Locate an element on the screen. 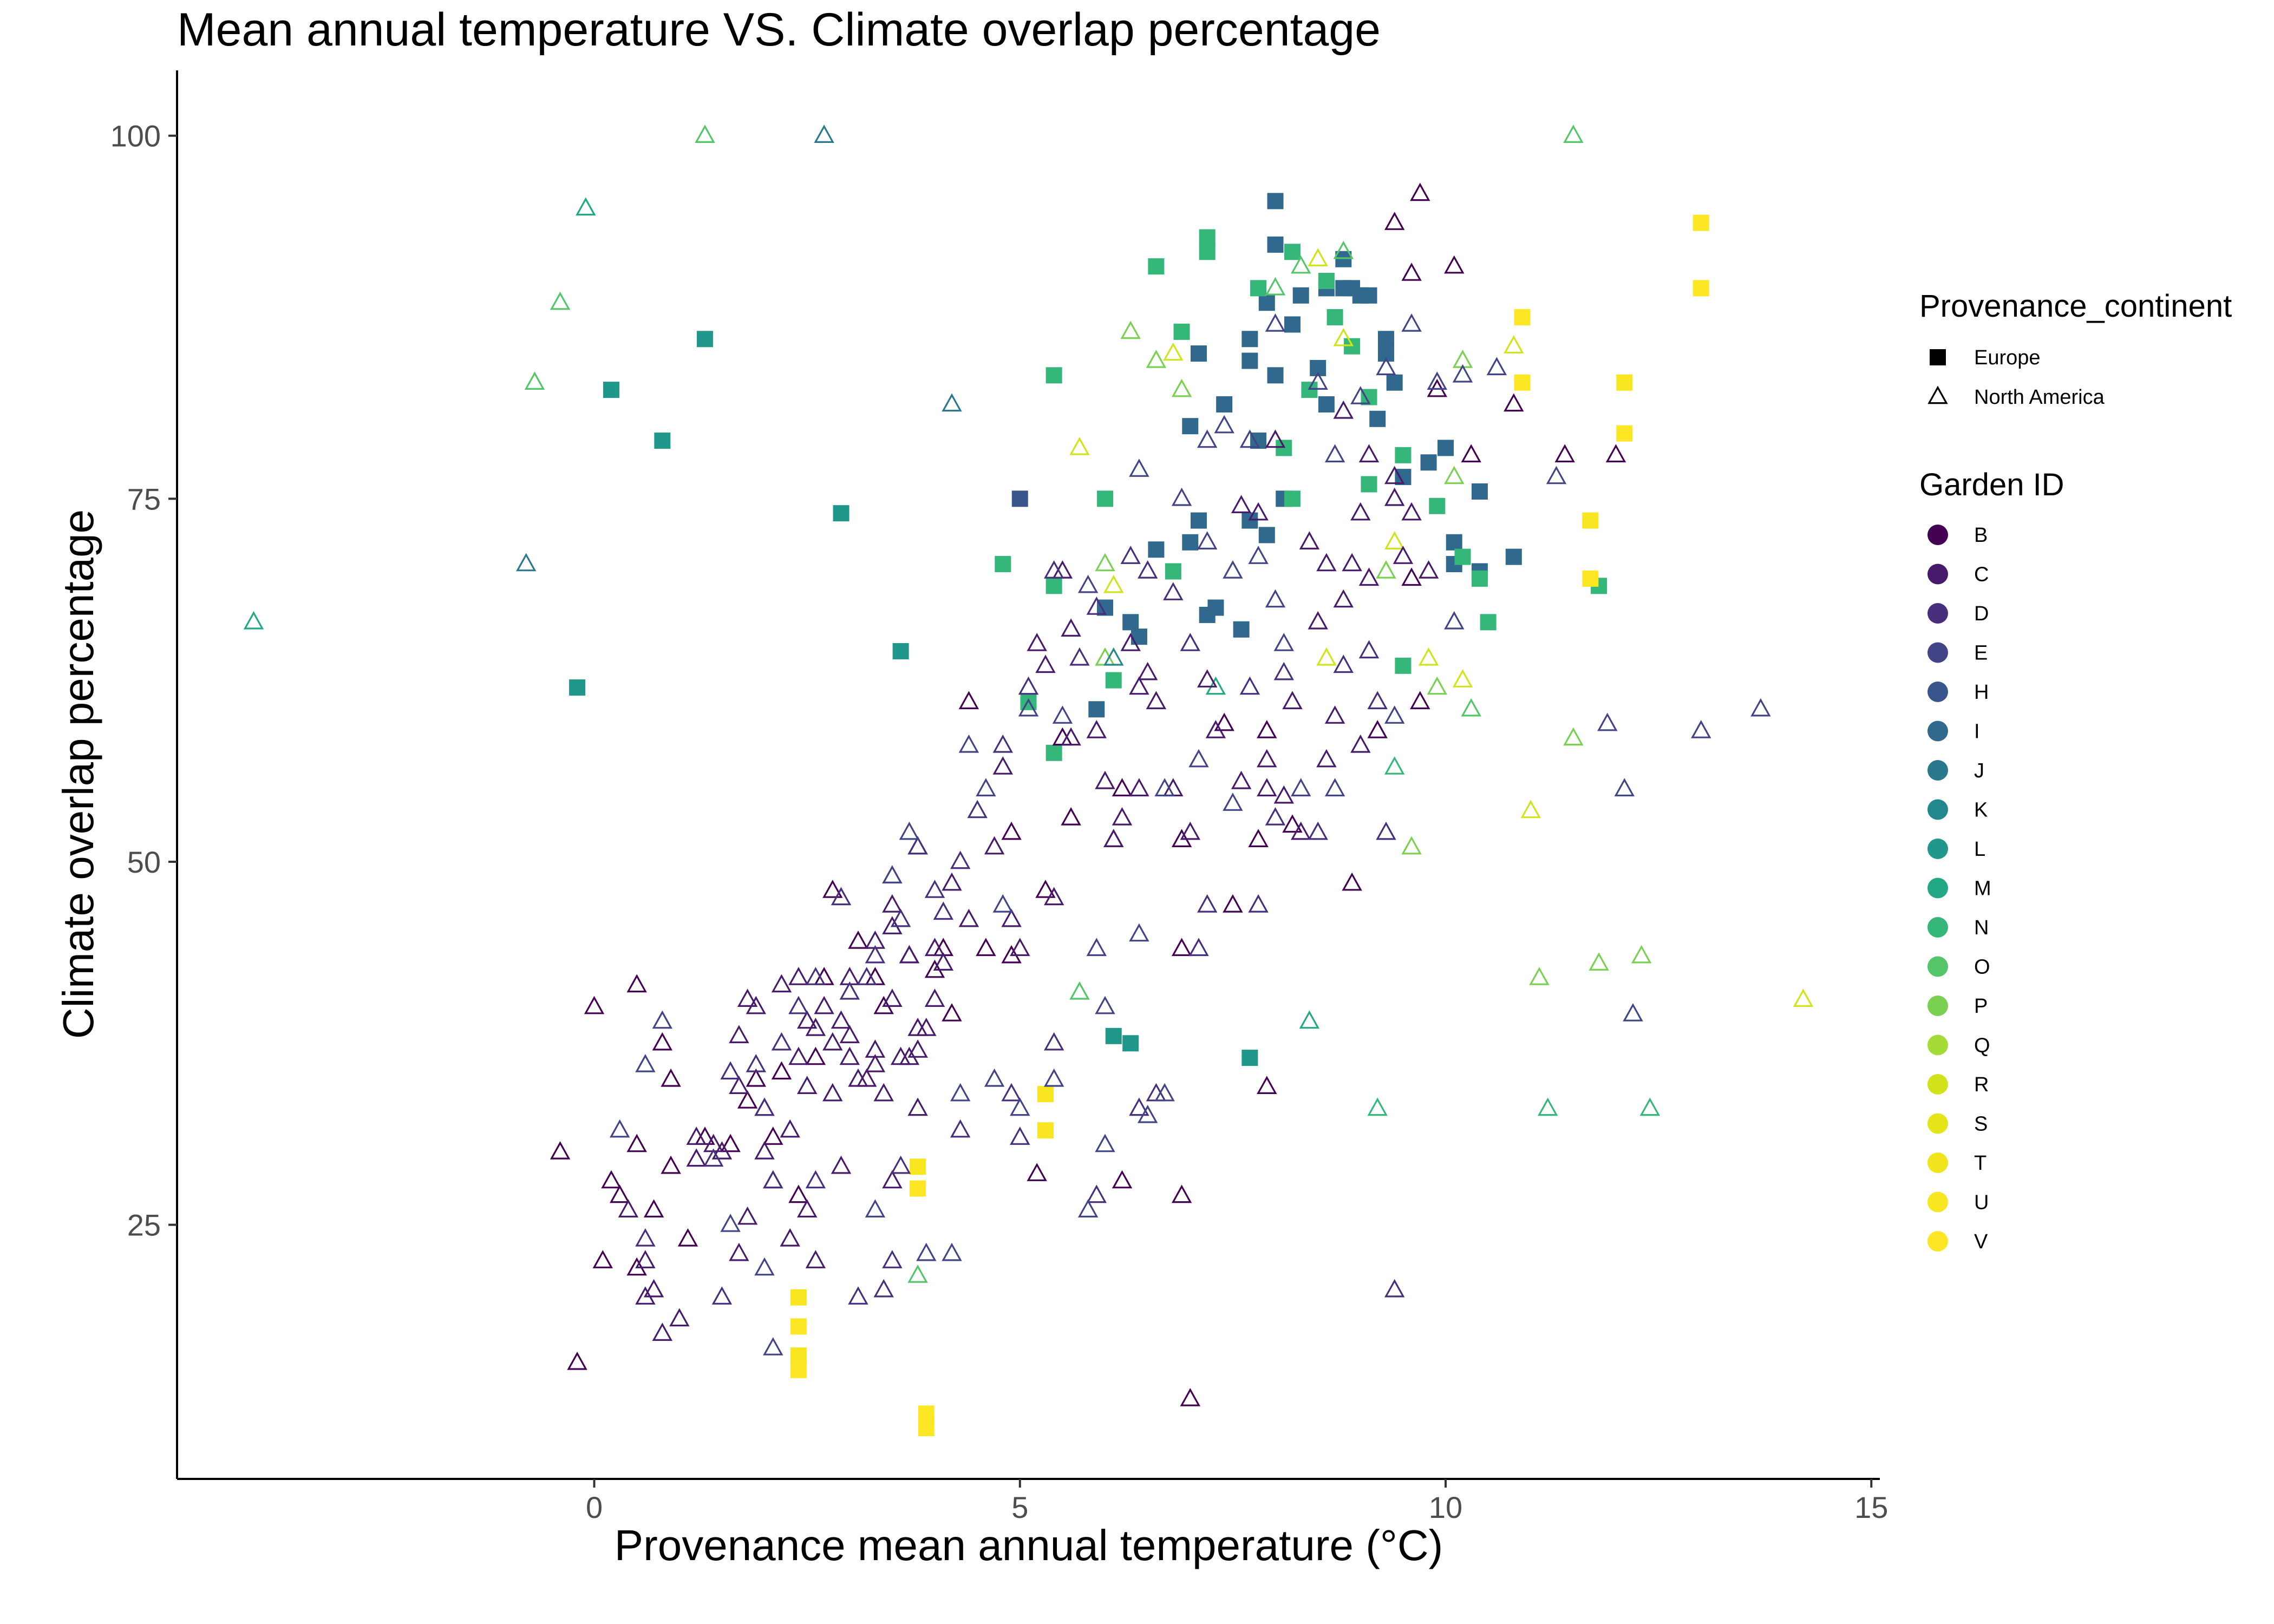 The height and width of the screenshot is (1624, 2274). y-tick-label: 100 is located at coordinates (135, 136).